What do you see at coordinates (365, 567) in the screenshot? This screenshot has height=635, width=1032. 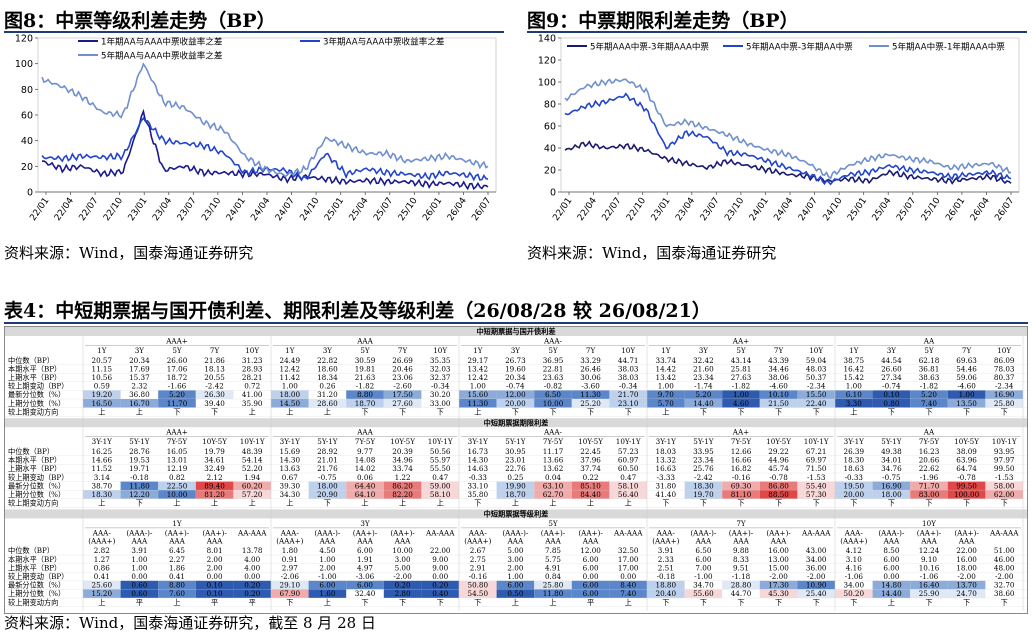 I see `table-cell: 4.97` at bounding box center [365, 567].